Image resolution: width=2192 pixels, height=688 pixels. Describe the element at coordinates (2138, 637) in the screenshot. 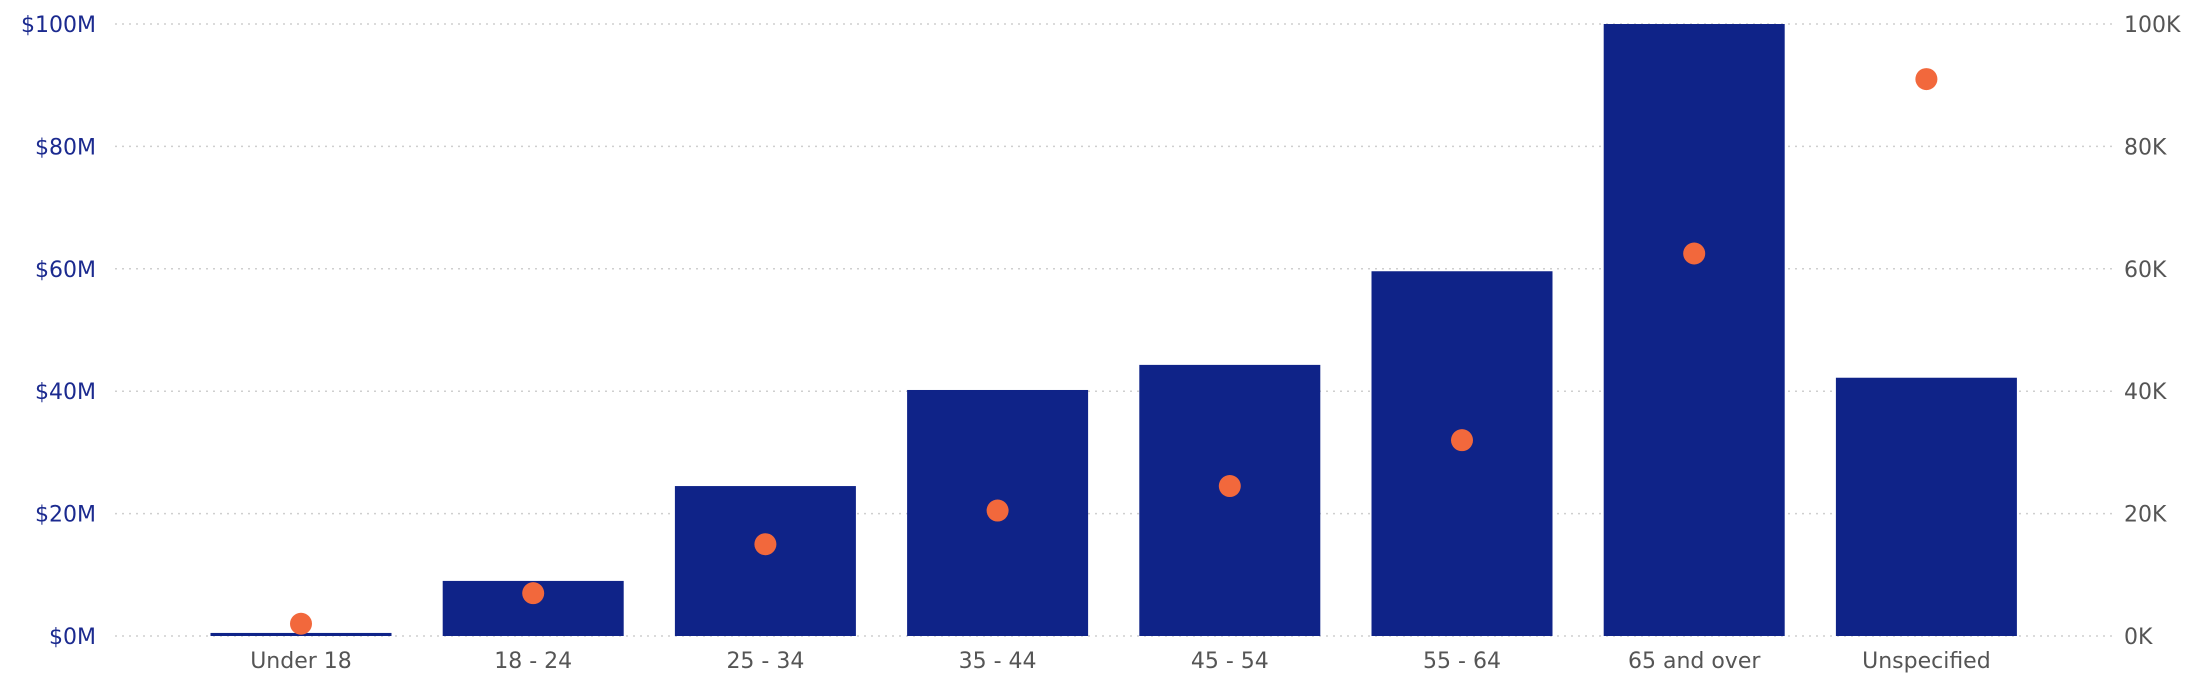

I see `right-axis-tick-label: 0K` at that location.